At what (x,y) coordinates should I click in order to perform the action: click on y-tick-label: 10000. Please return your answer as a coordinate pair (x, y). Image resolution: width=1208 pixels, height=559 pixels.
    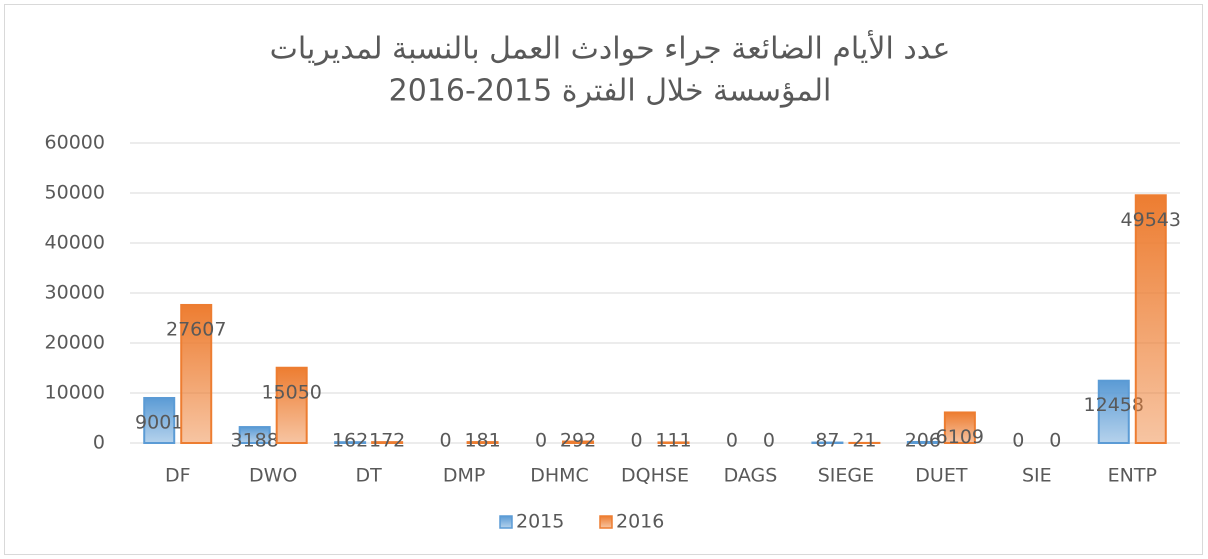
    Looking at the image, I should click on (75, 393).